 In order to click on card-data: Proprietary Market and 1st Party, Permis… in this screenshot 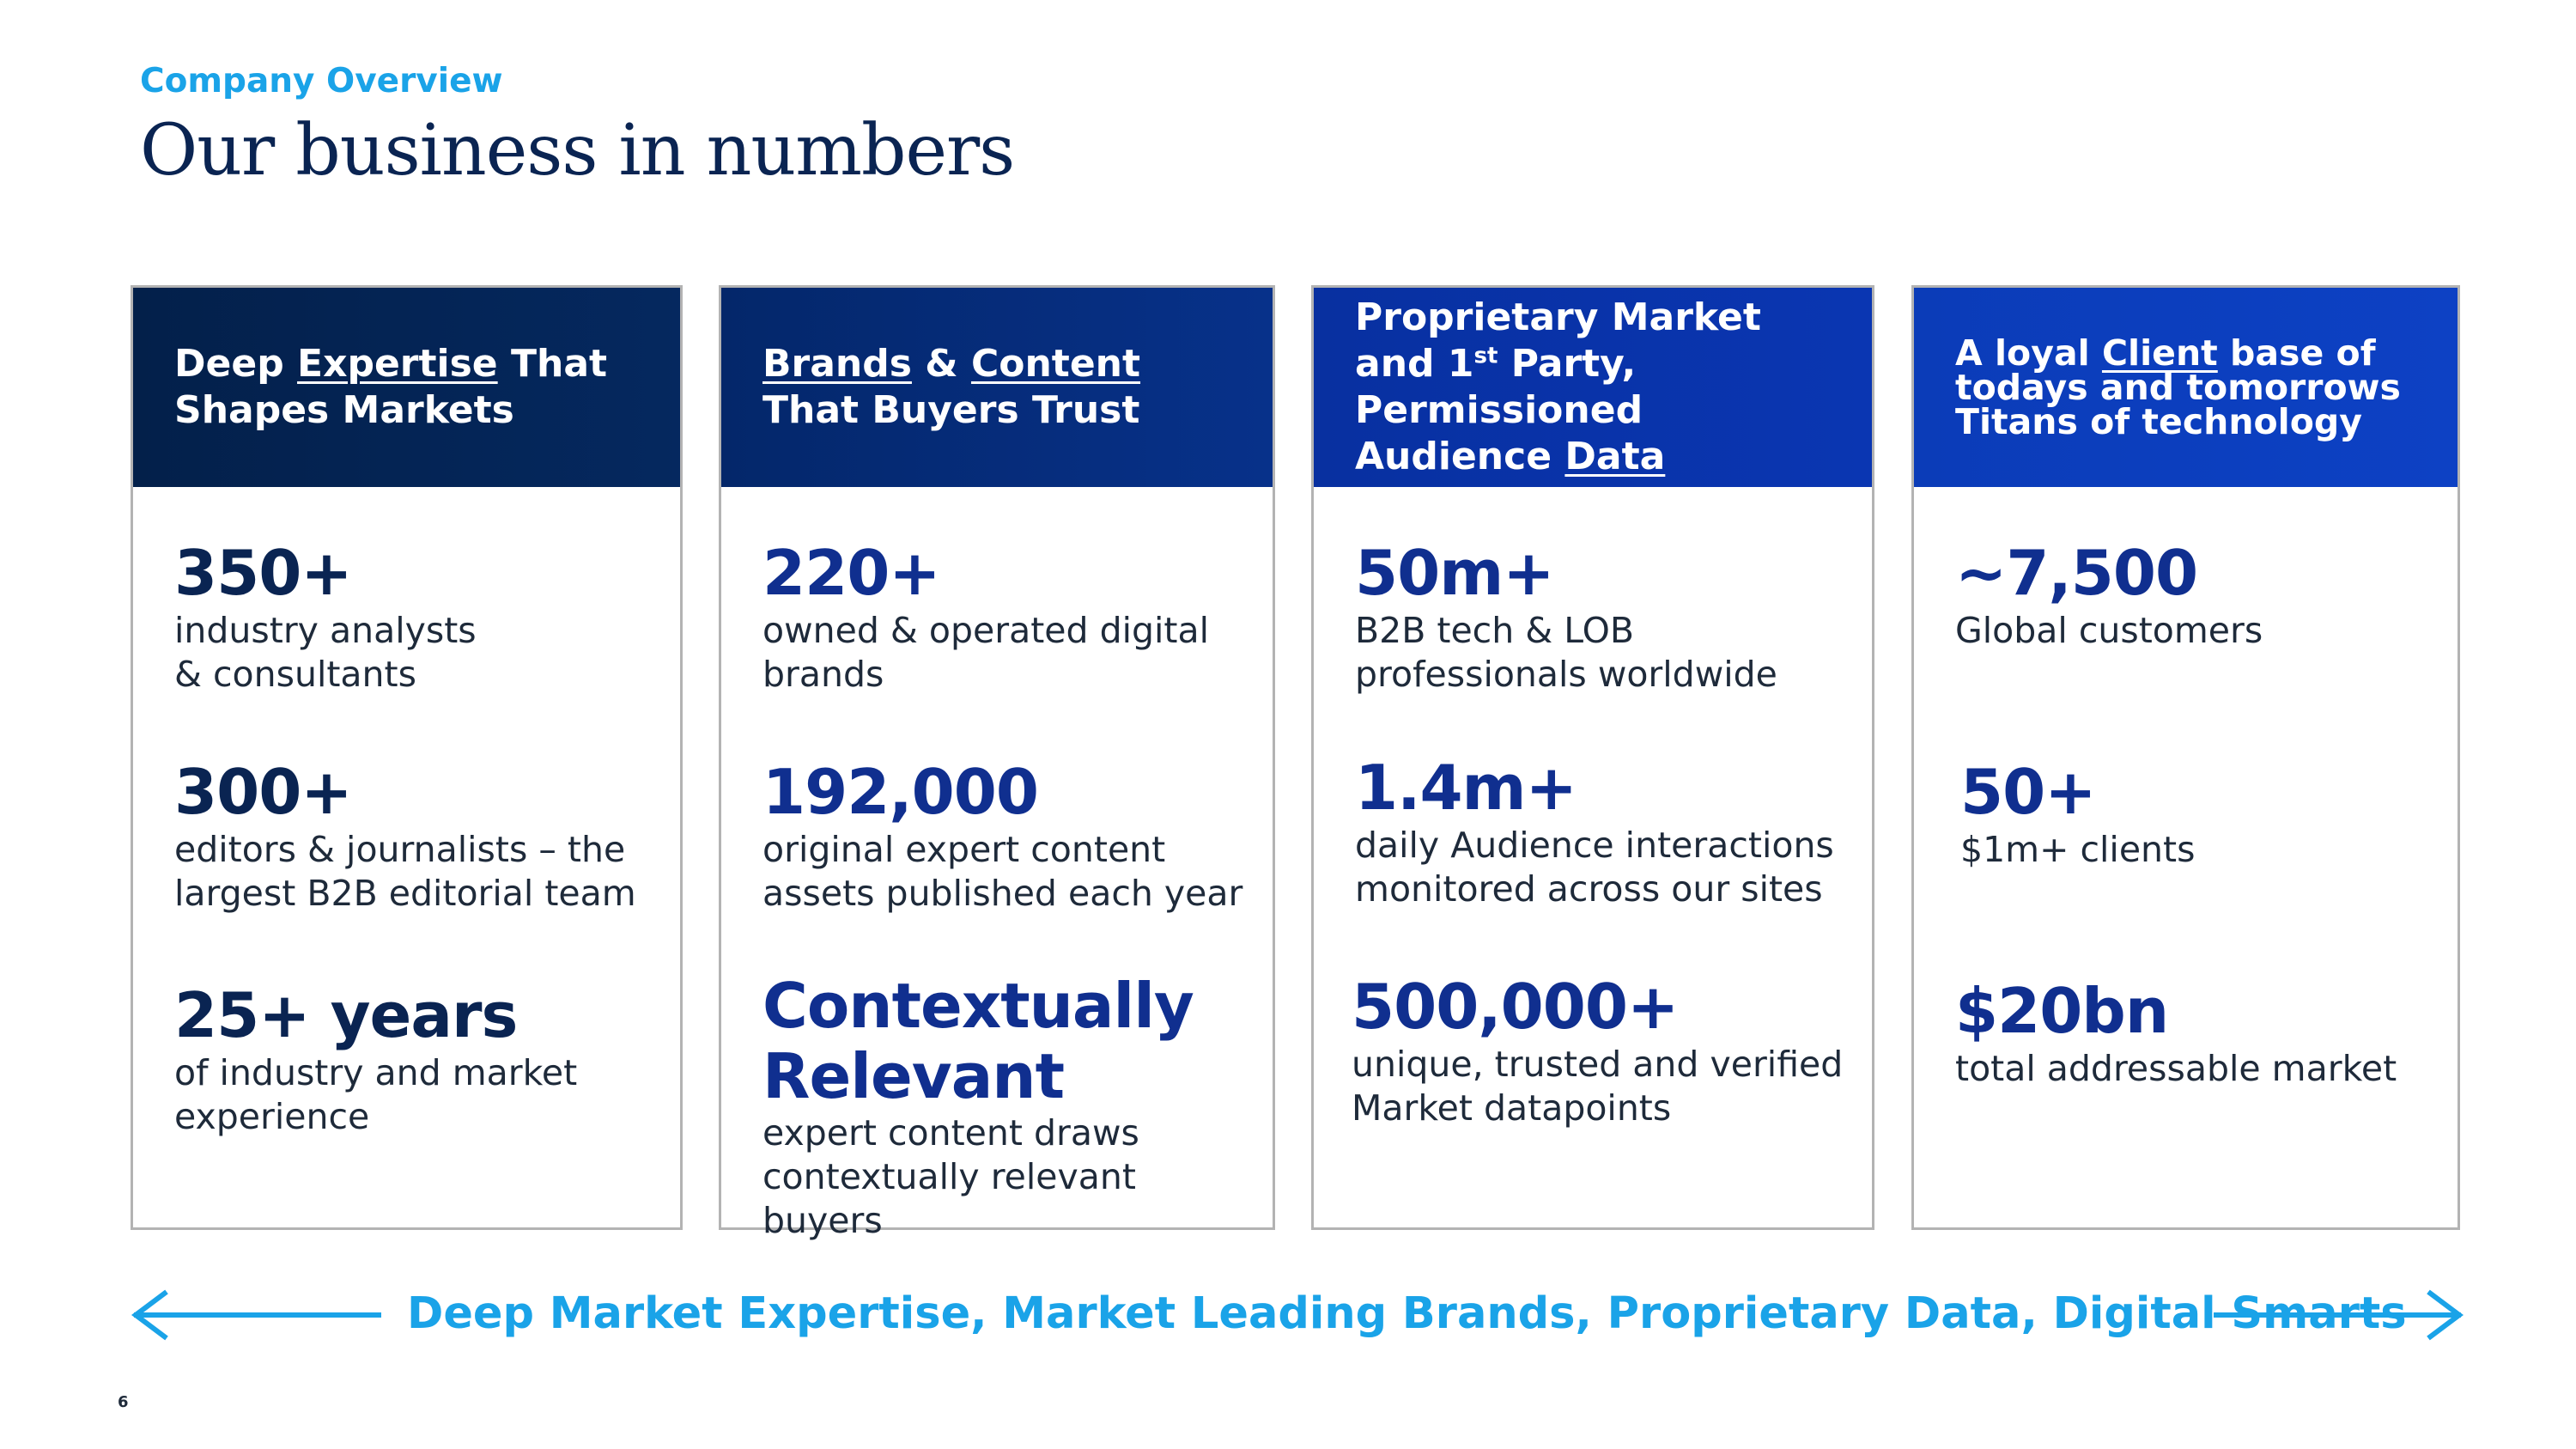, I will do `click(1592, 757)`.